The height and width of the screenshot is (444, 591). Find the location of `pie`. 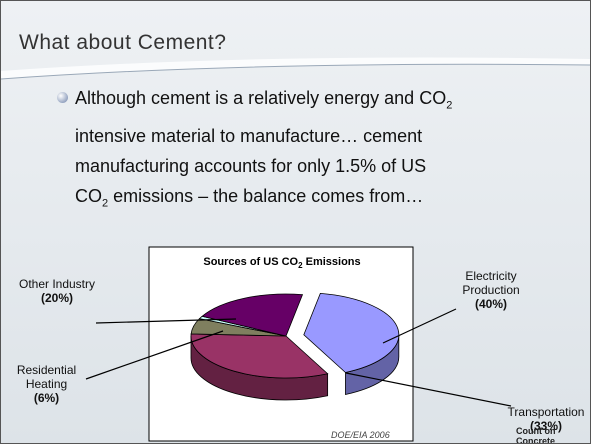

pie is located at coordinates (295, 346).